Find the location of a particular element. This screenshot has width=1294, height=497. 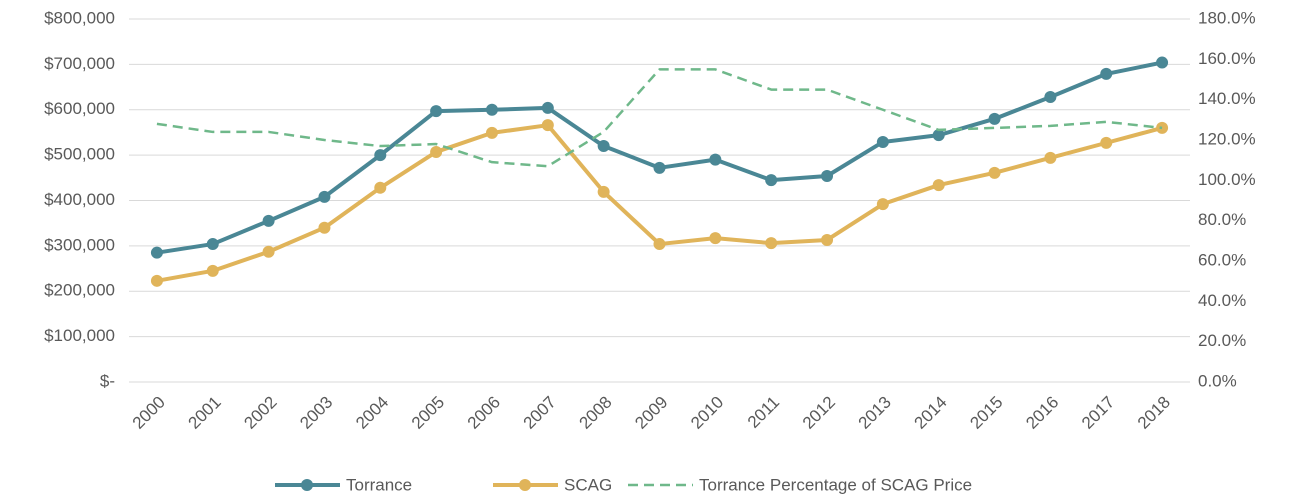

y-tick-label: $200,000 is located at coordinates (79, 290).